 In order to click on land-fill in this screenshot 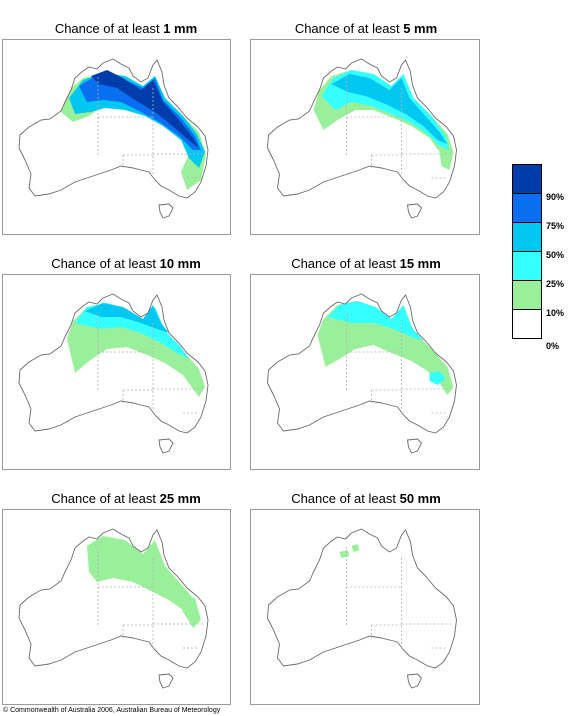, I will do `click(362, 598)`.